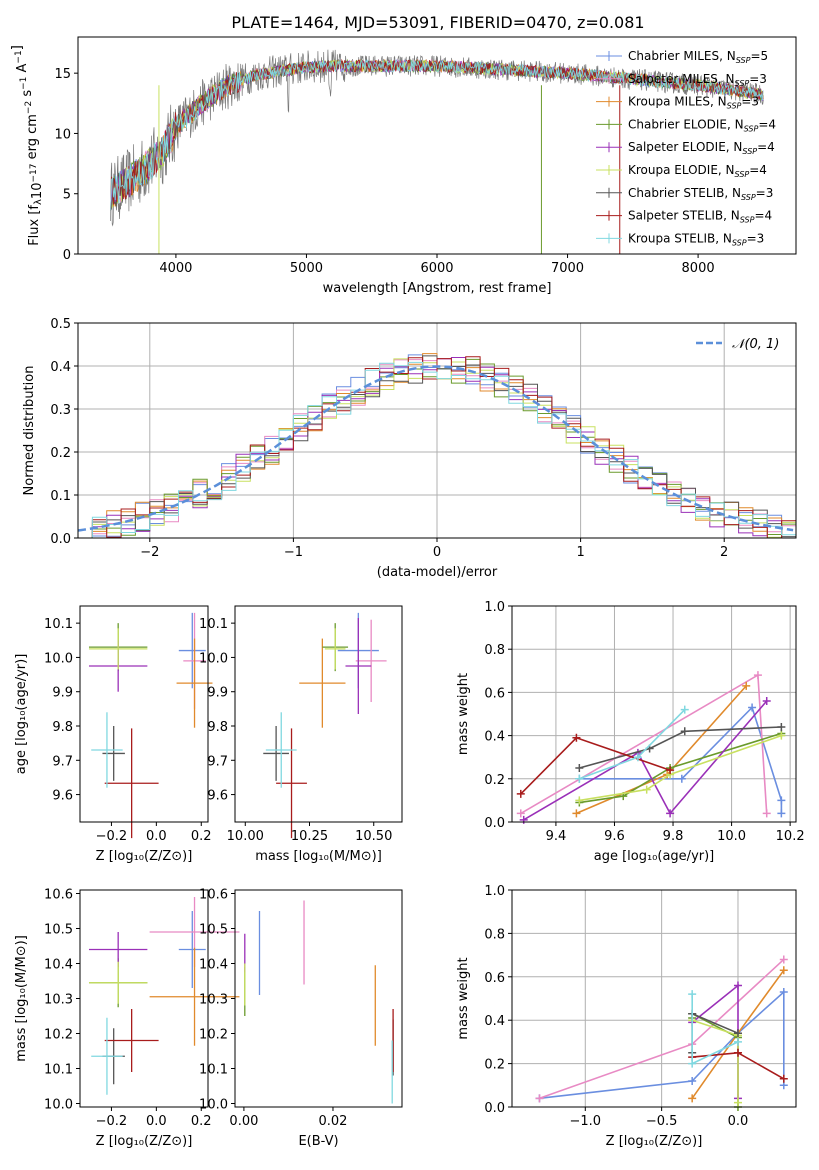  Describe the element at coordinates (217, 761) in the screenshot. I see `y-tick-label: 9.7` at that location.